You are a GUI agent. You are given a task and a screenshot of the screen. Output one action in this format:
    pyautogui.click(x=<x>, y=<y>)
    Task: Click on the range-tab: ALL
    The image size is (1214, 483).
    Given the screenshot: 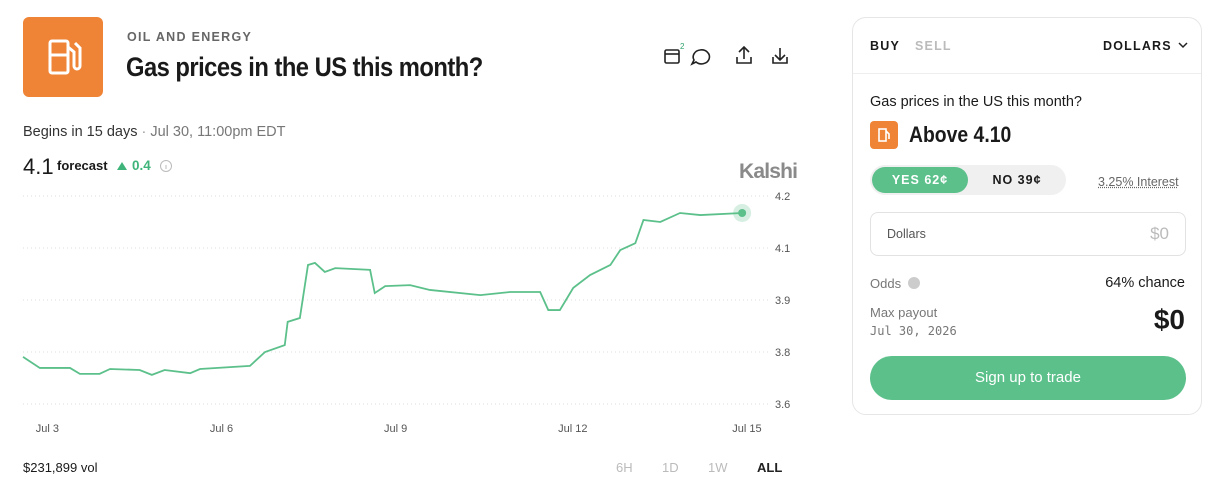 What is the action you would take?
    pyautogui.click(x=770, y=467)
    